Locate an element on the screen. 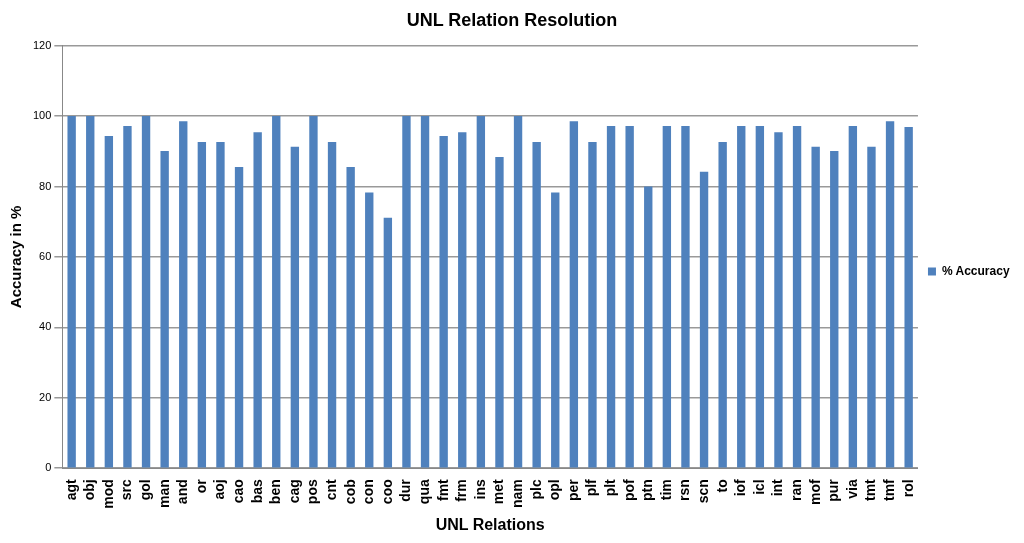  y-tick-label: 40 is located at coordinates (45, 326).